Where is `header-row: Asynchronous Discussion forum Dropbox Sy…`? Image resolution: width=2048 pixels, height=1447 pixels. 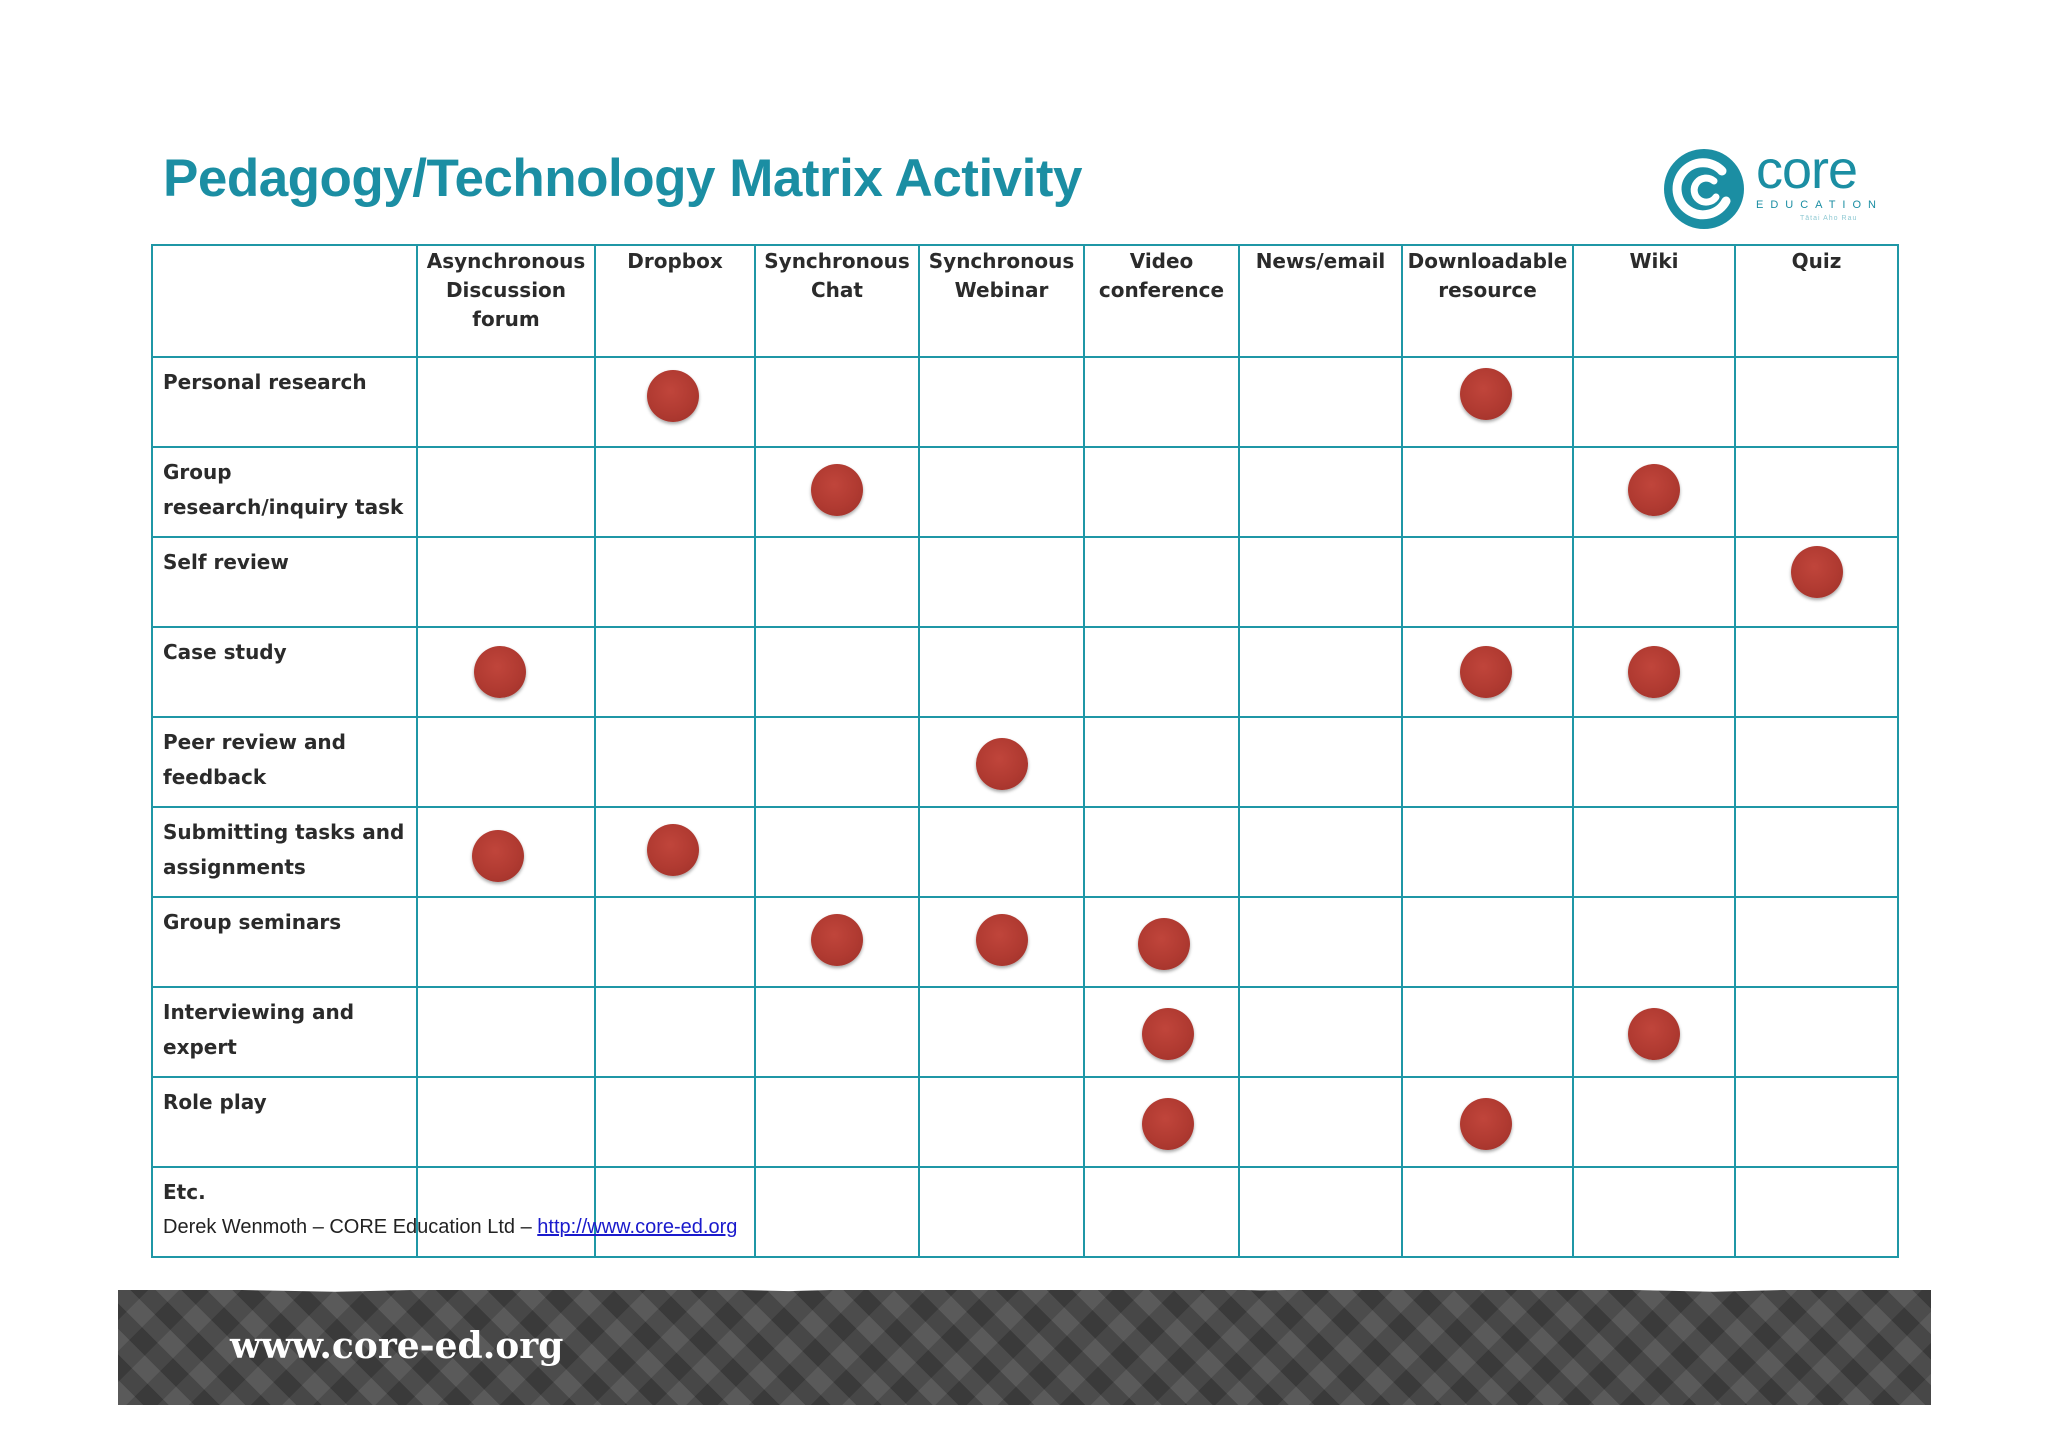 header-row: Asynchronous Discussion forum Dropbox Sy… is located at coordinates (1025, 301).